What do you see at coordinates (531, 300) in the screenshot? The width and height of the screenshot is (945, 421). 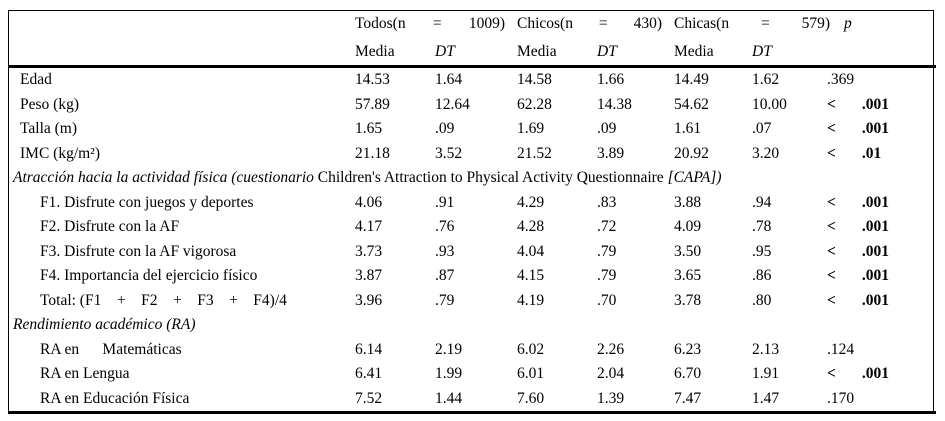 I see `cell-media: 4.19` at bounding box center [531, 300].